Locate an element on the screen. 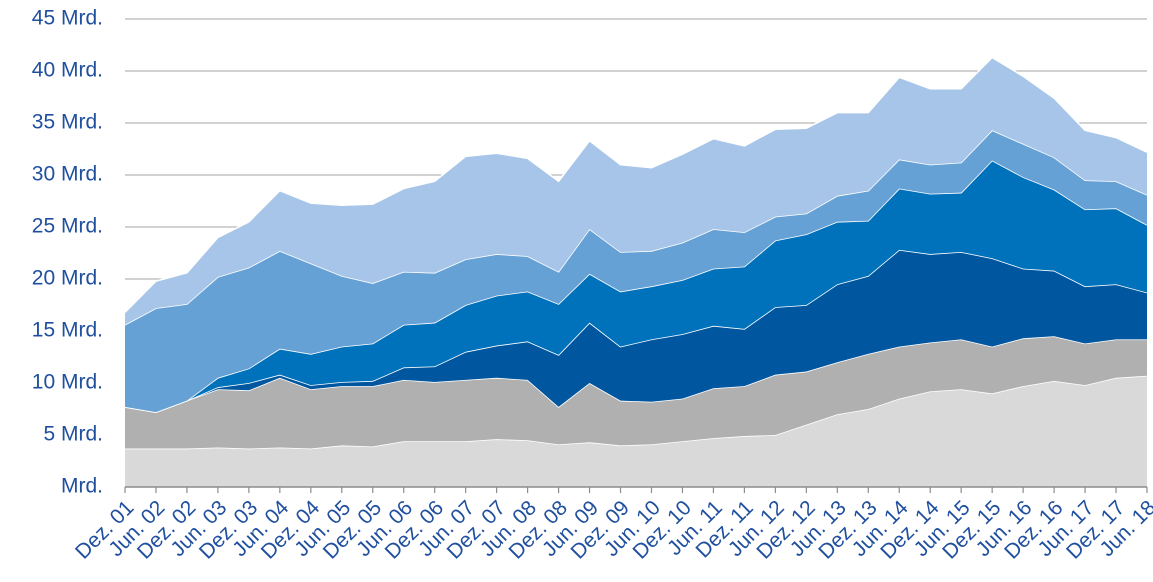  y-tick-label: 30 Mrd. is located at coordinates (67, 174).